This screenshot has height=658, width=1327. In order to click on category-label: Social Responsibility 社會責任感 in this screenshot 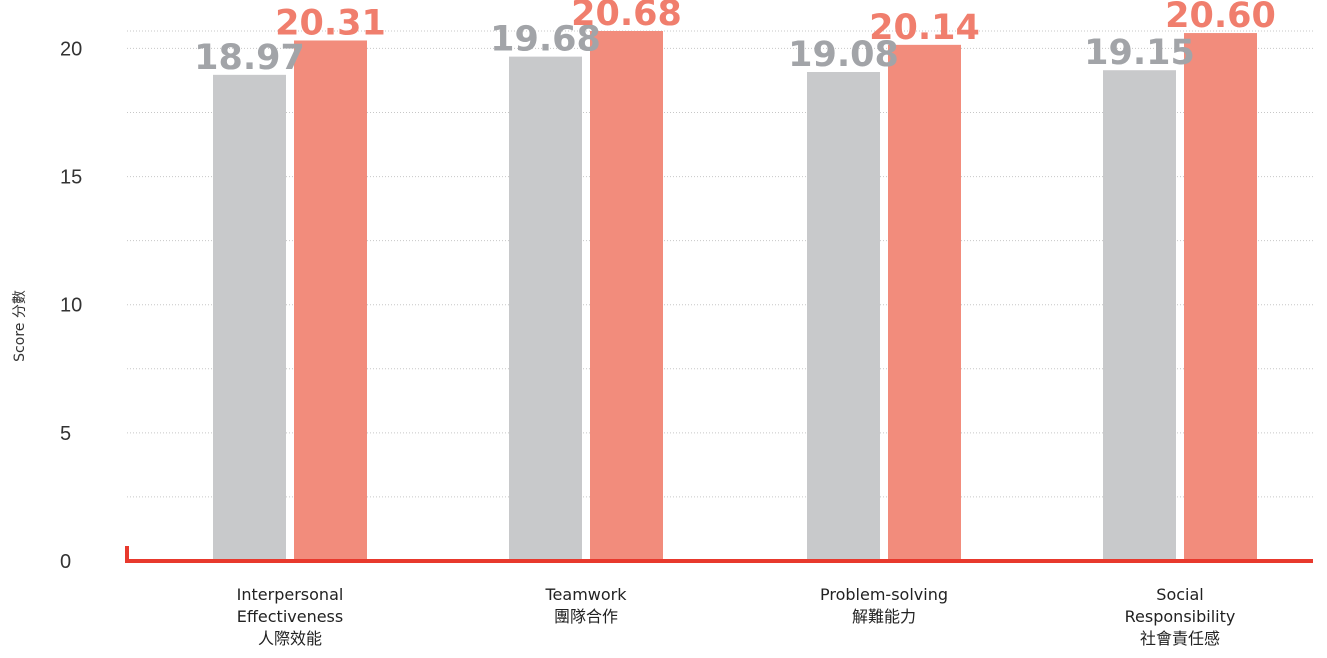, I will do `click(1180, 616)`.